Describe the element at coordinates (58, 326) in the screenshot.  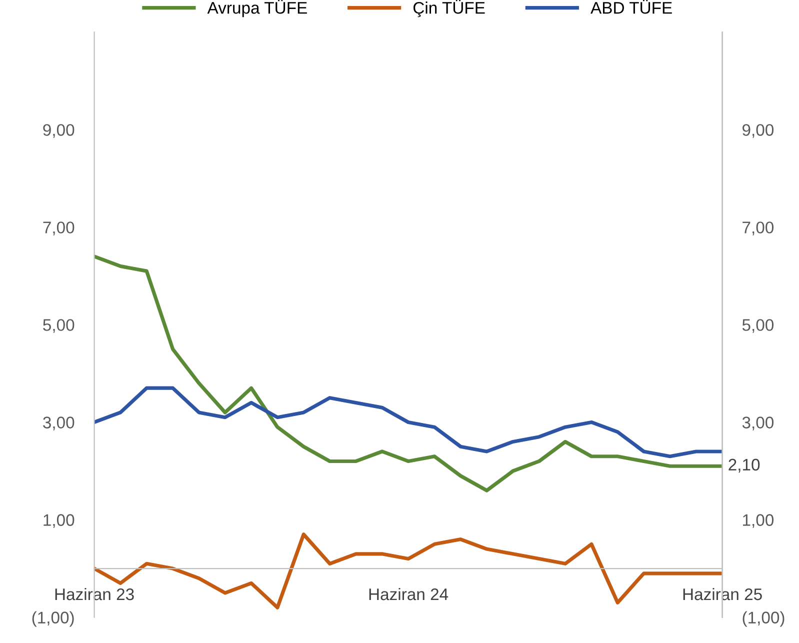
I see `y-tick-label: 5,00` at that location.